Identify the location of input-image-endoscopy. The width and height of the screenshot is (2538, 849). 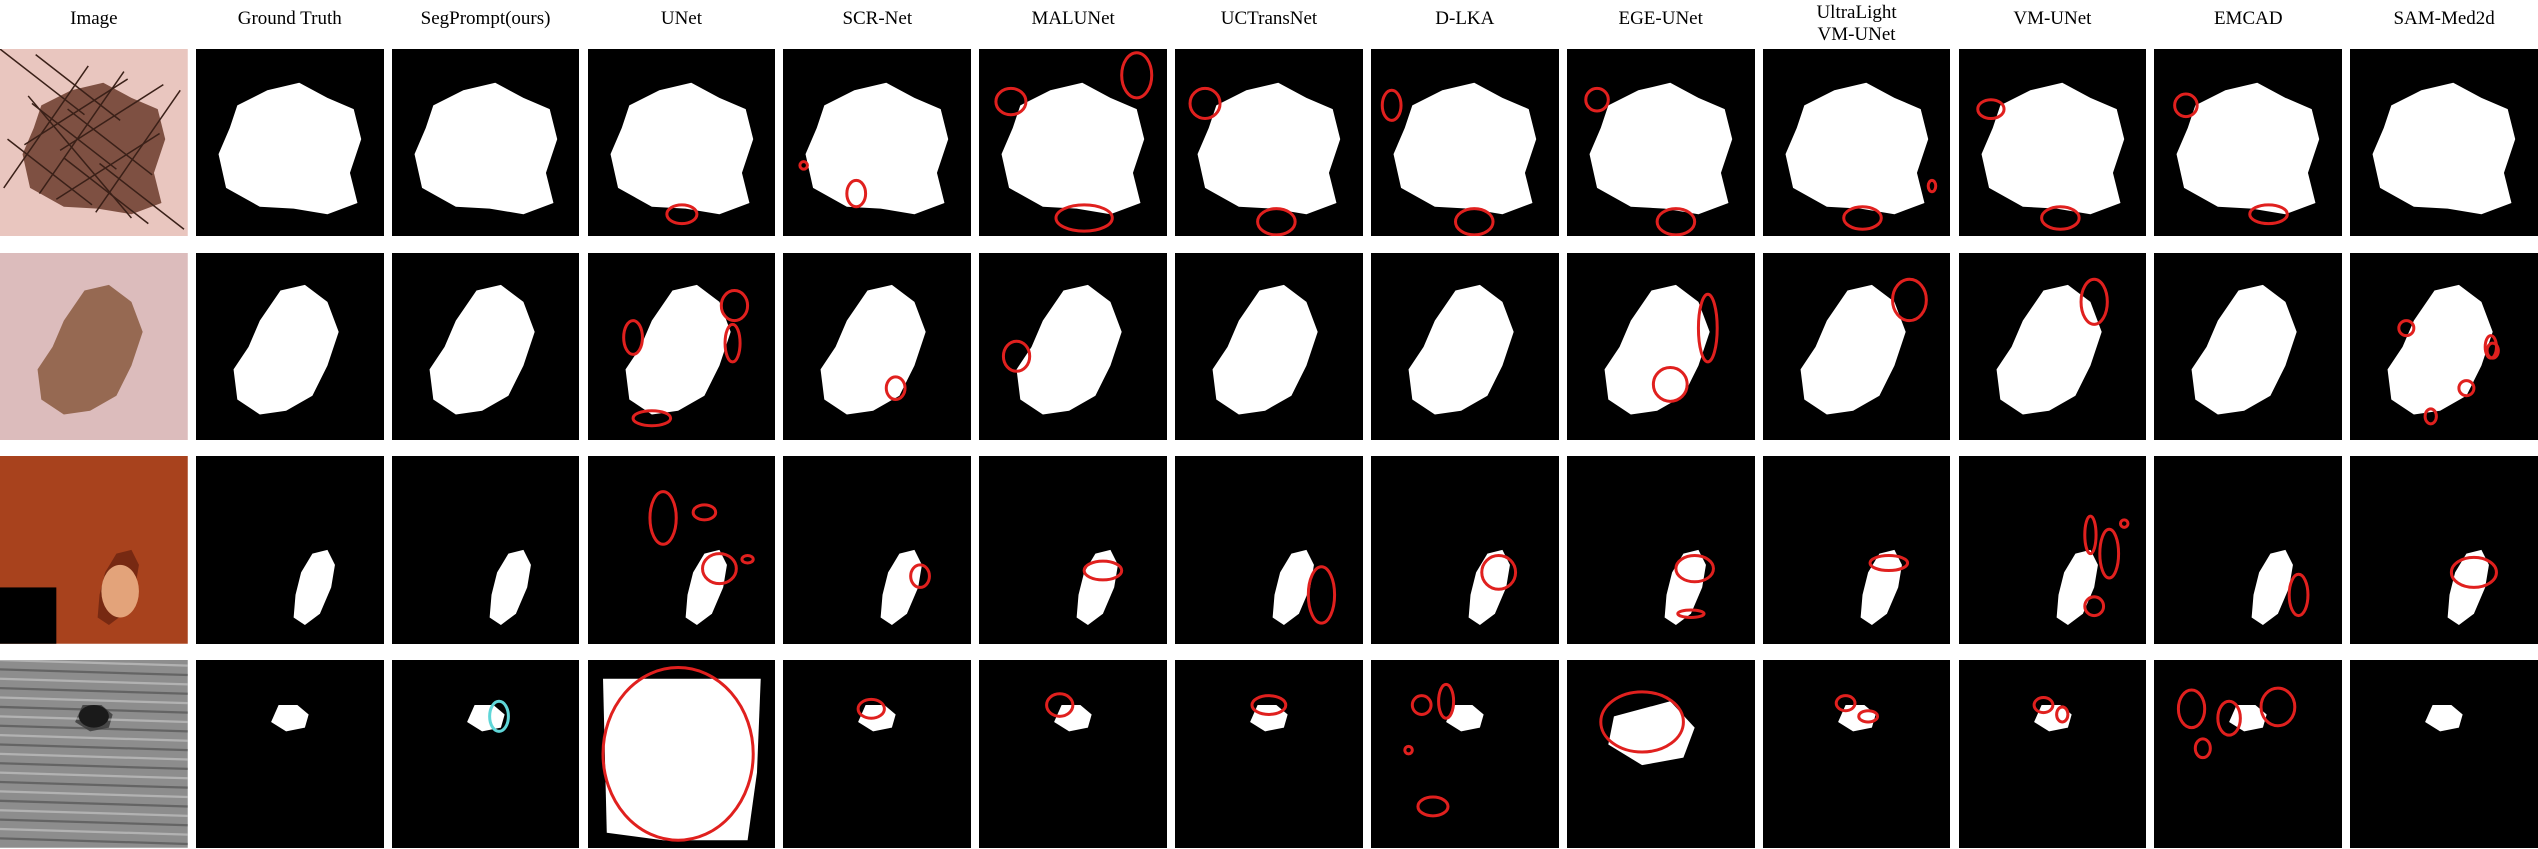
(94, 550).